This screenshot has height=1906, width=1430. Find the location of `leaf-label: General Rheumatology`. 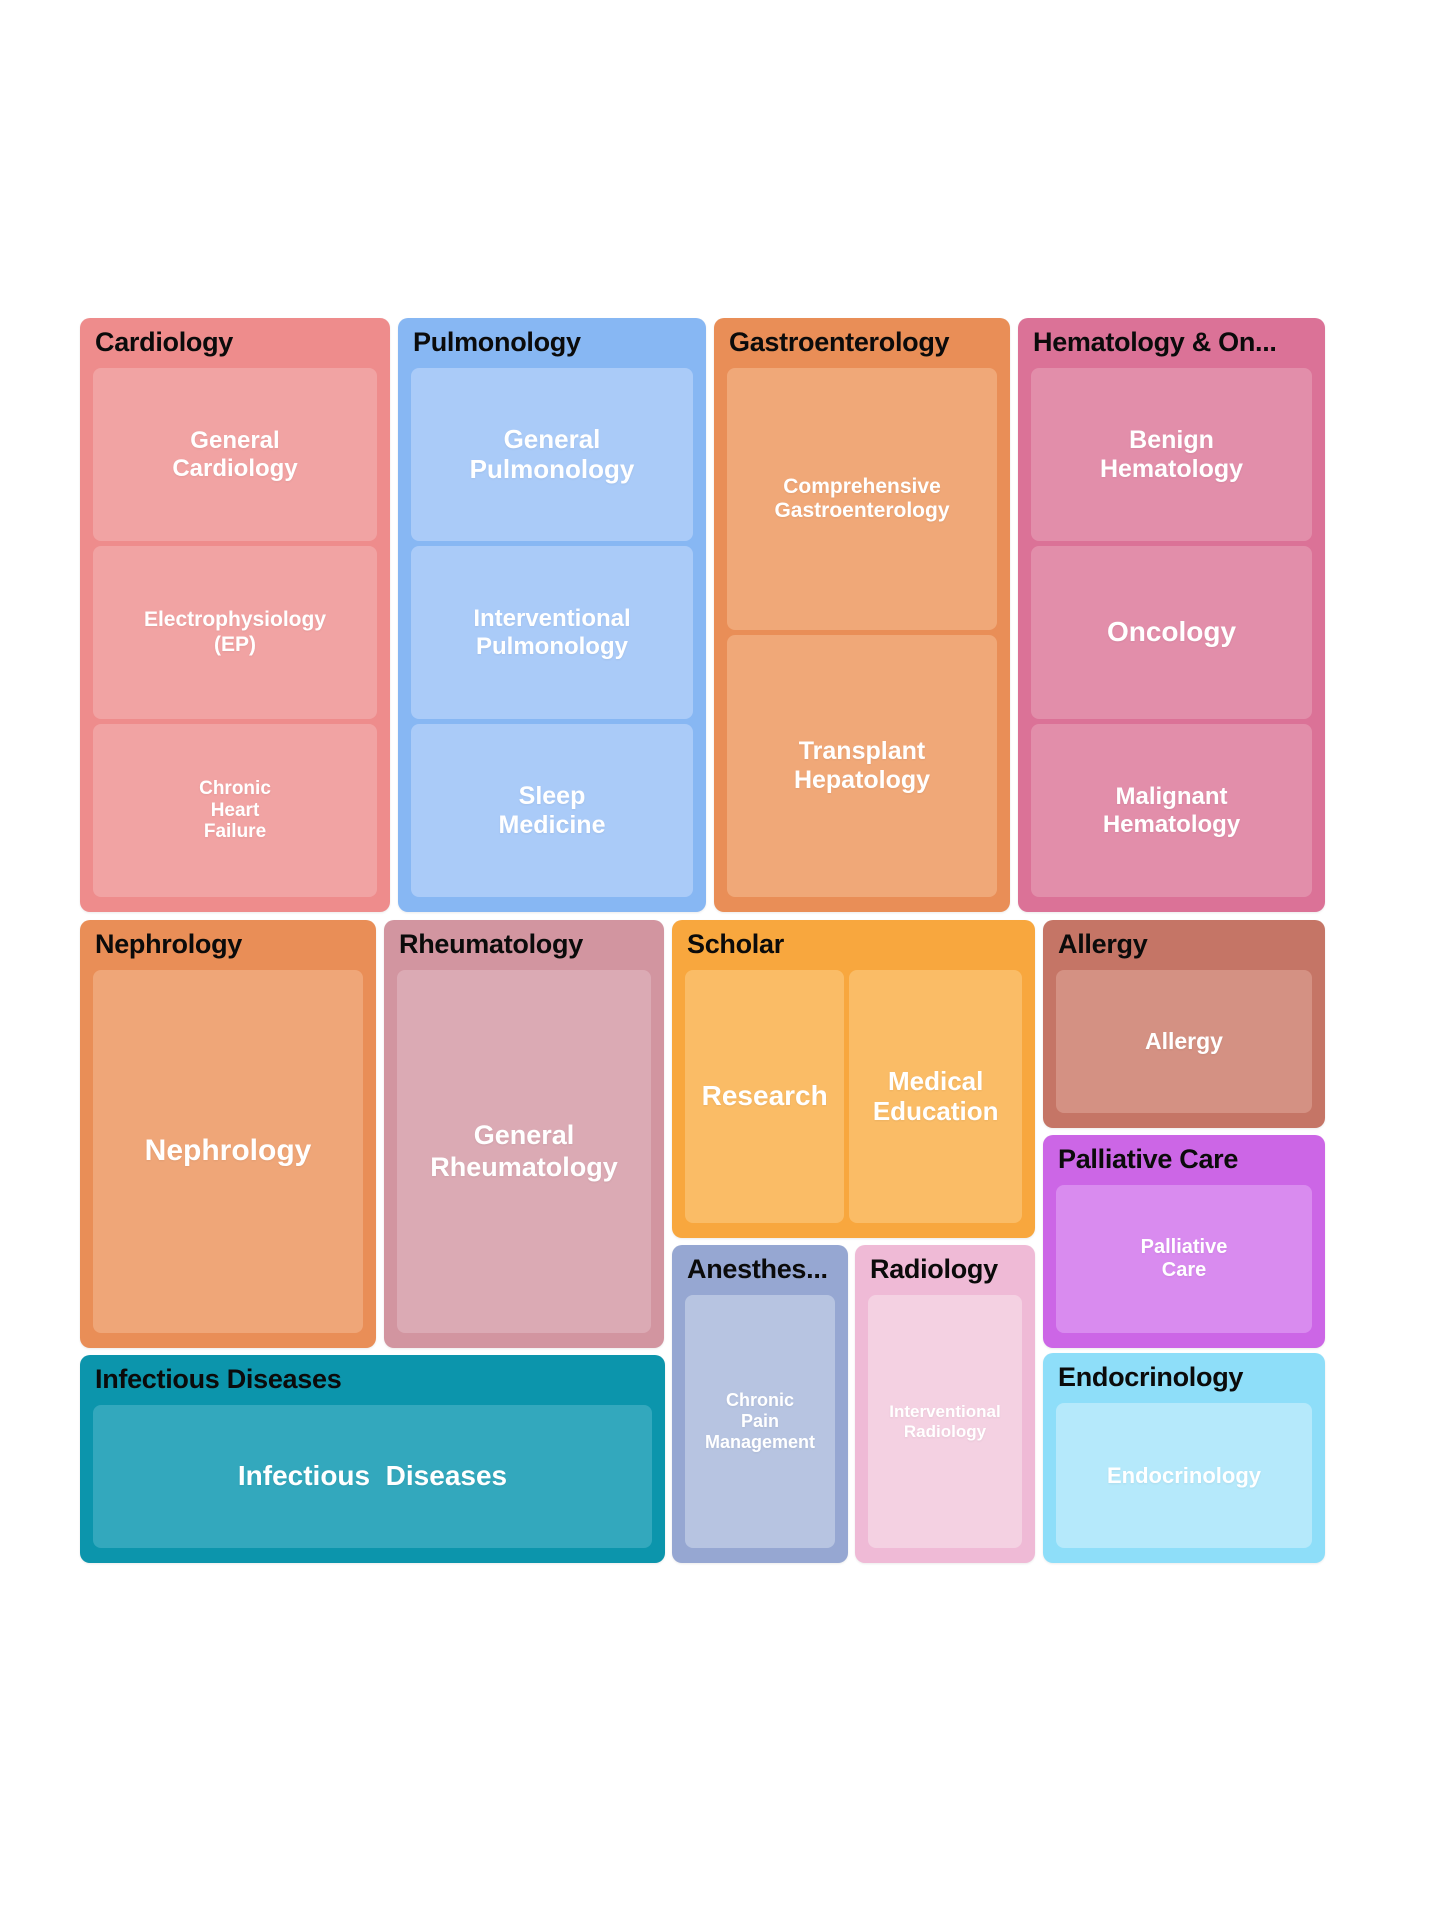

leaf-label: General Rheumatology is located at coordinates (524, 1151).